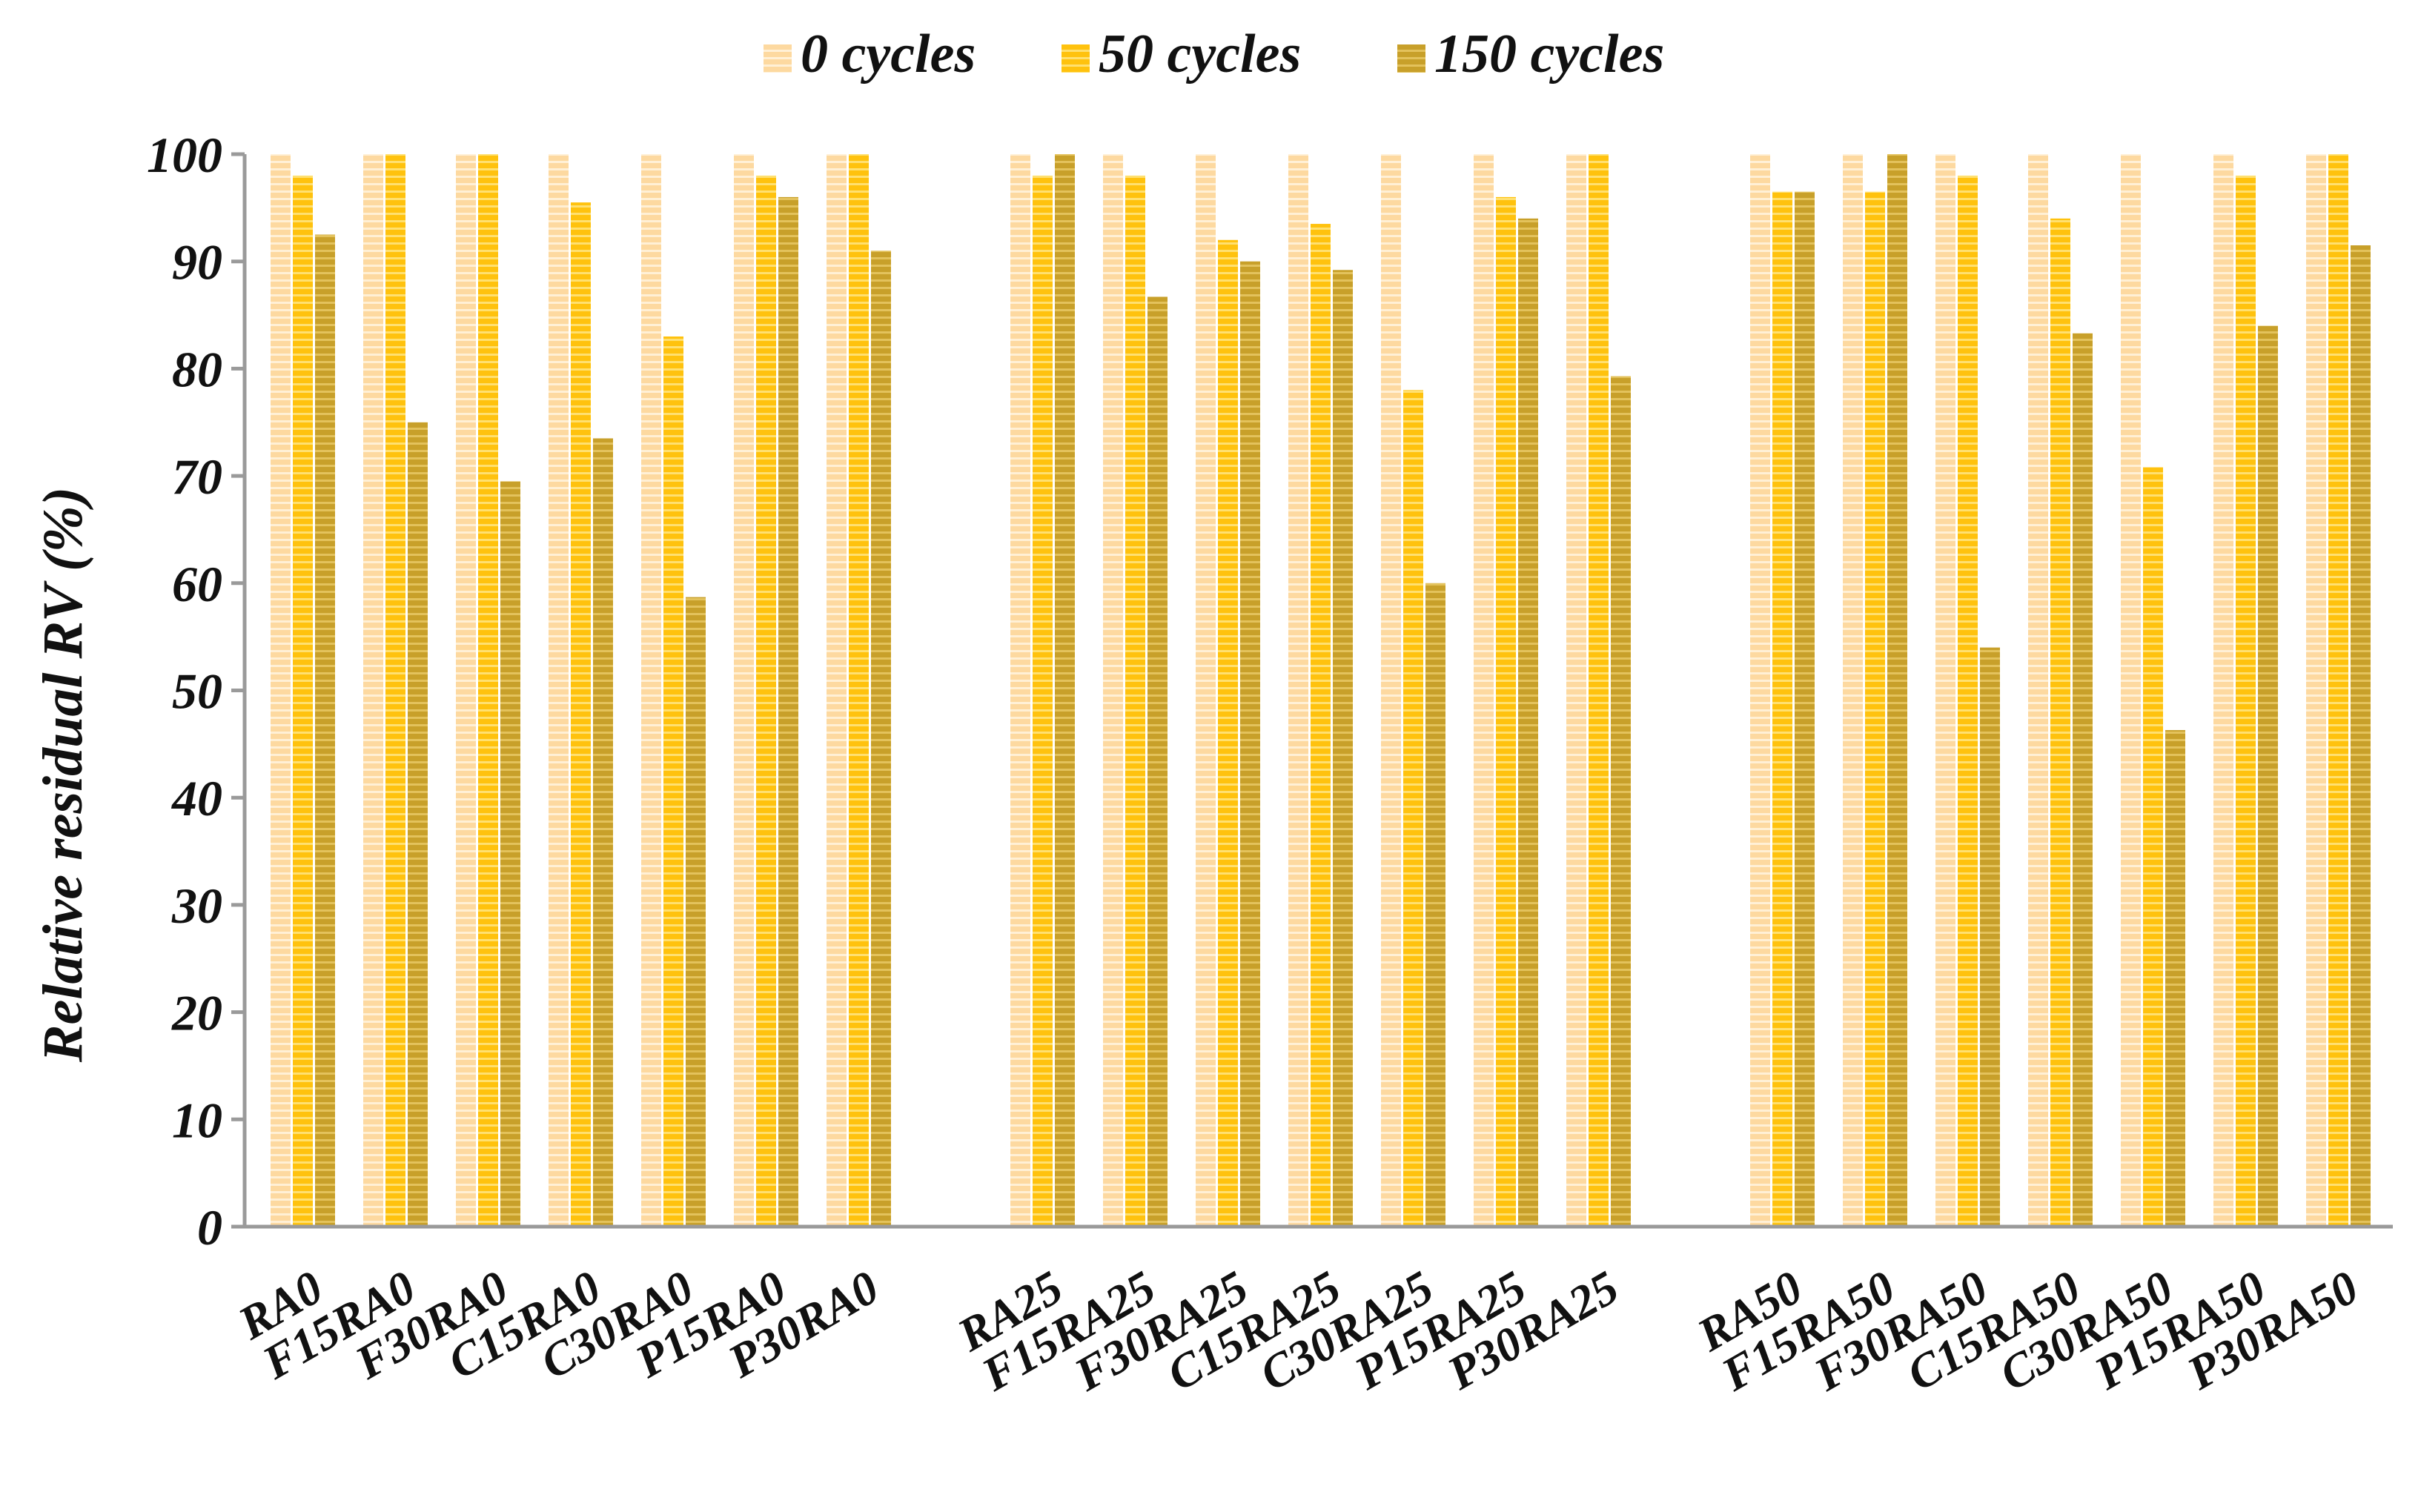  I want to click on bar-P30RA25-150-cycles, so click(1621, 801).